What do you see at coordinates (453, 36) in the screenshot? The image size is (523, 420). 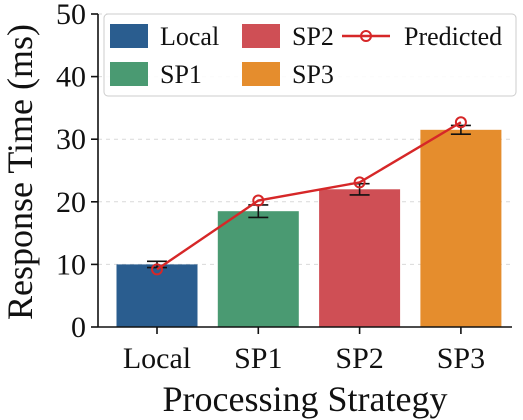 I see `legend-label: Predicted` at bounding box center [453, 36].